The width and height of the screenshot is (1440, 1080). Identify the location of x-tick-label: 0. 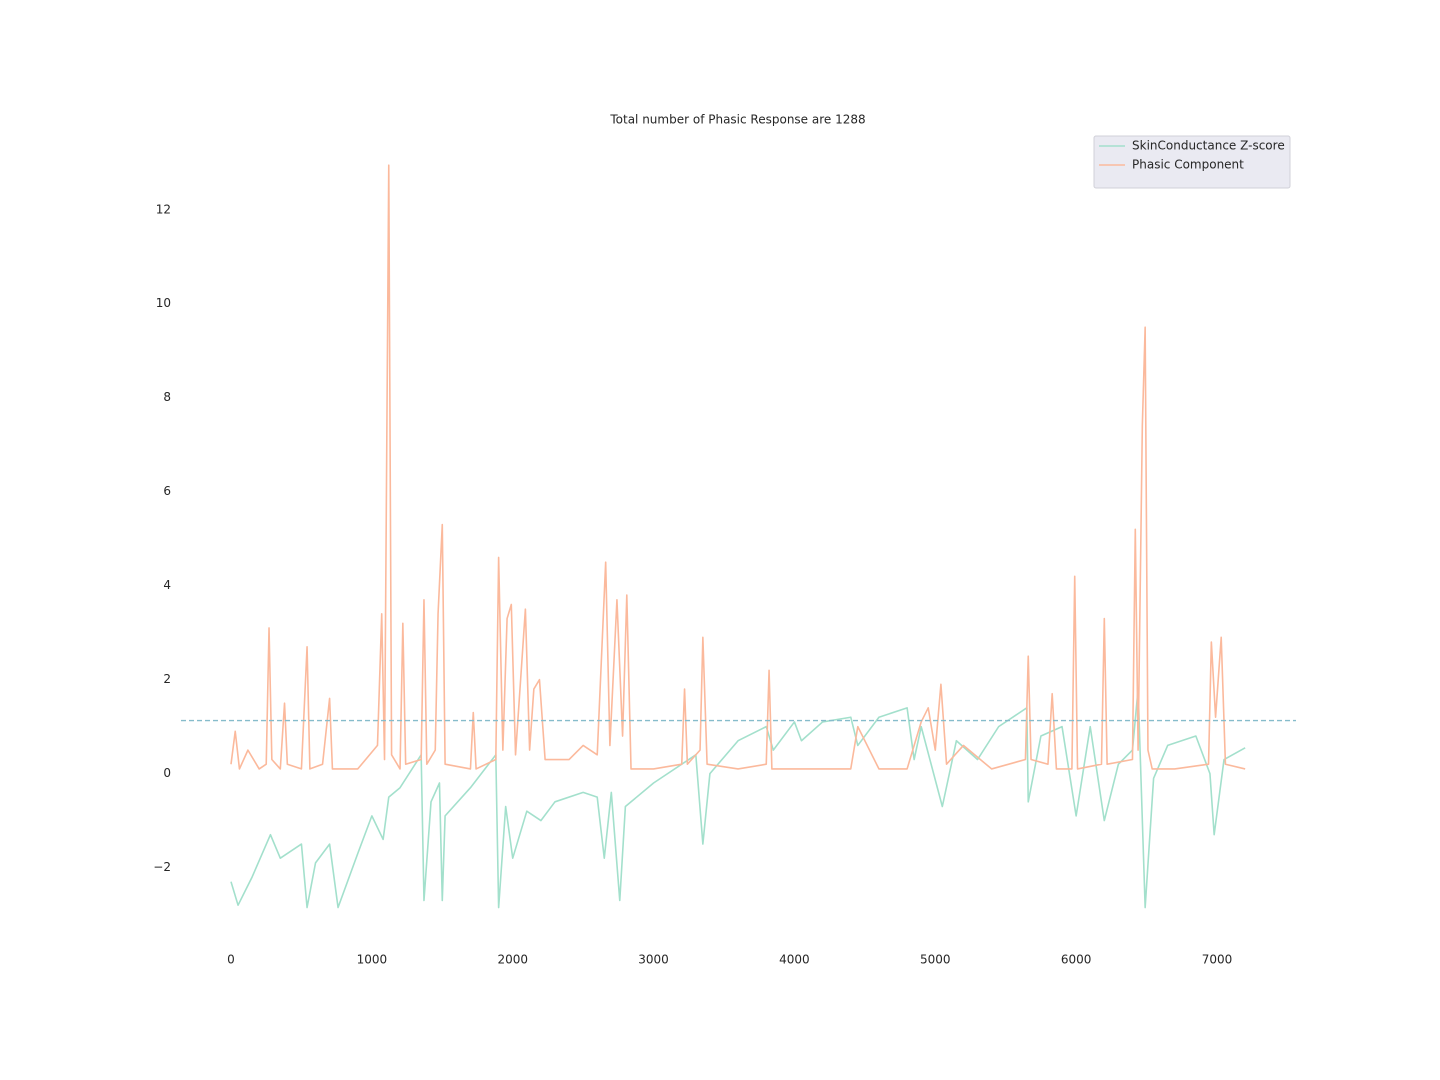
(231, 960).